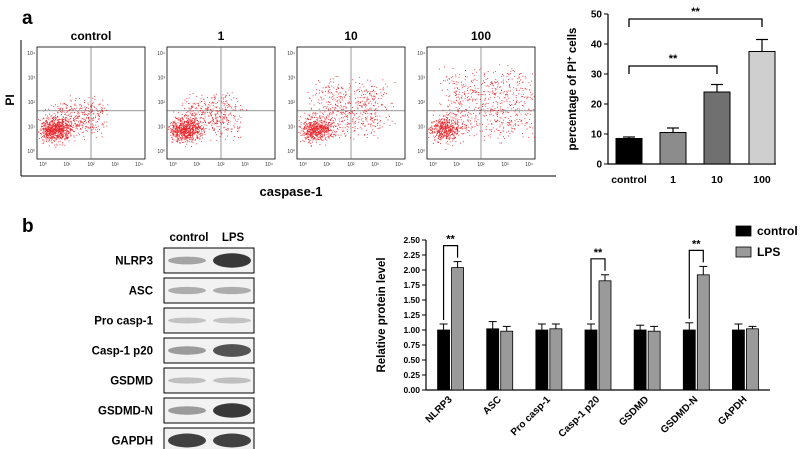  What do you see at coordinates (411, 375) in the screenshot?
I see `chart2-y-tick-label: 0.25` at bounding box center [411, 375].